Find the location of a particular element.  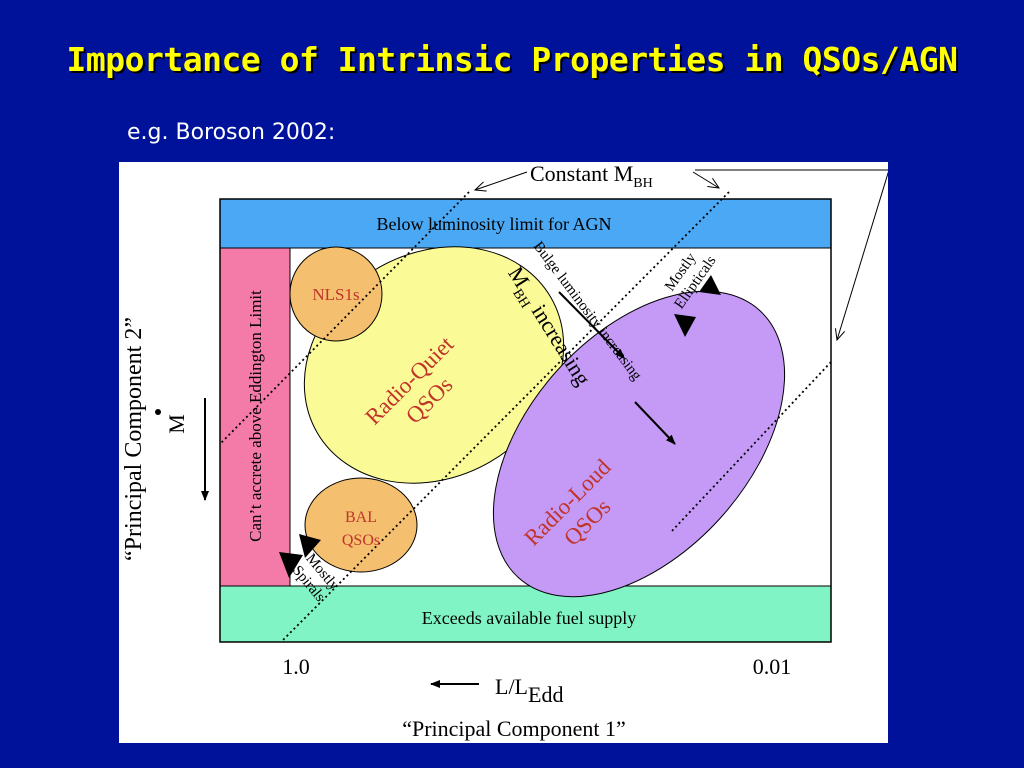

slide-subtitle: e.g. Boroson 2002: is located at coordinates (231, 132).